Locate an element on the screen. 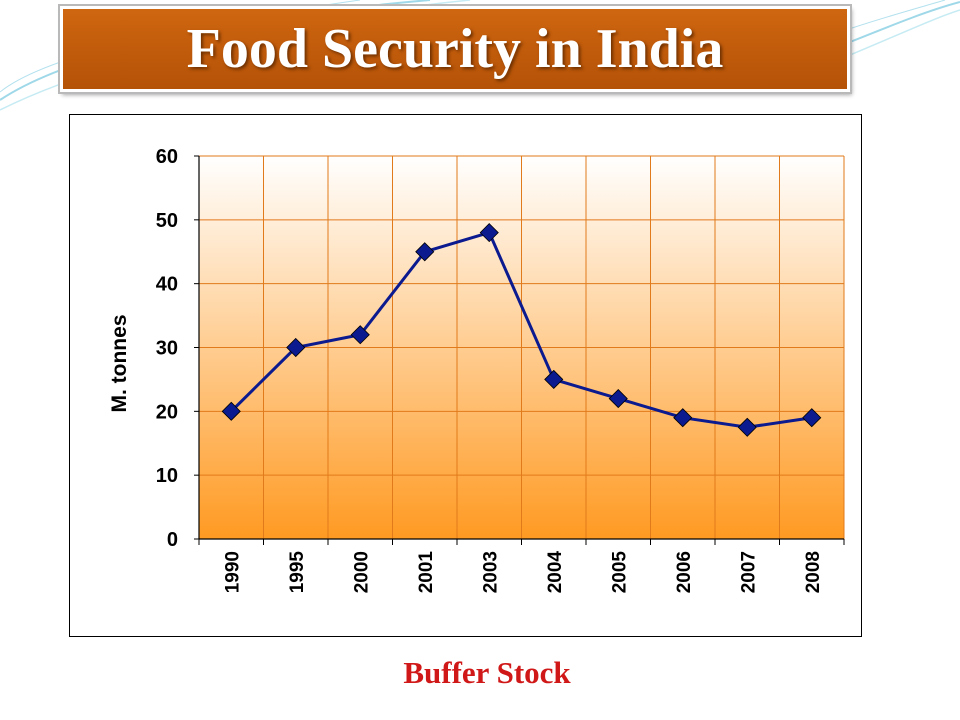  y-tick-label: 20 is located at coordinates (167, 412).